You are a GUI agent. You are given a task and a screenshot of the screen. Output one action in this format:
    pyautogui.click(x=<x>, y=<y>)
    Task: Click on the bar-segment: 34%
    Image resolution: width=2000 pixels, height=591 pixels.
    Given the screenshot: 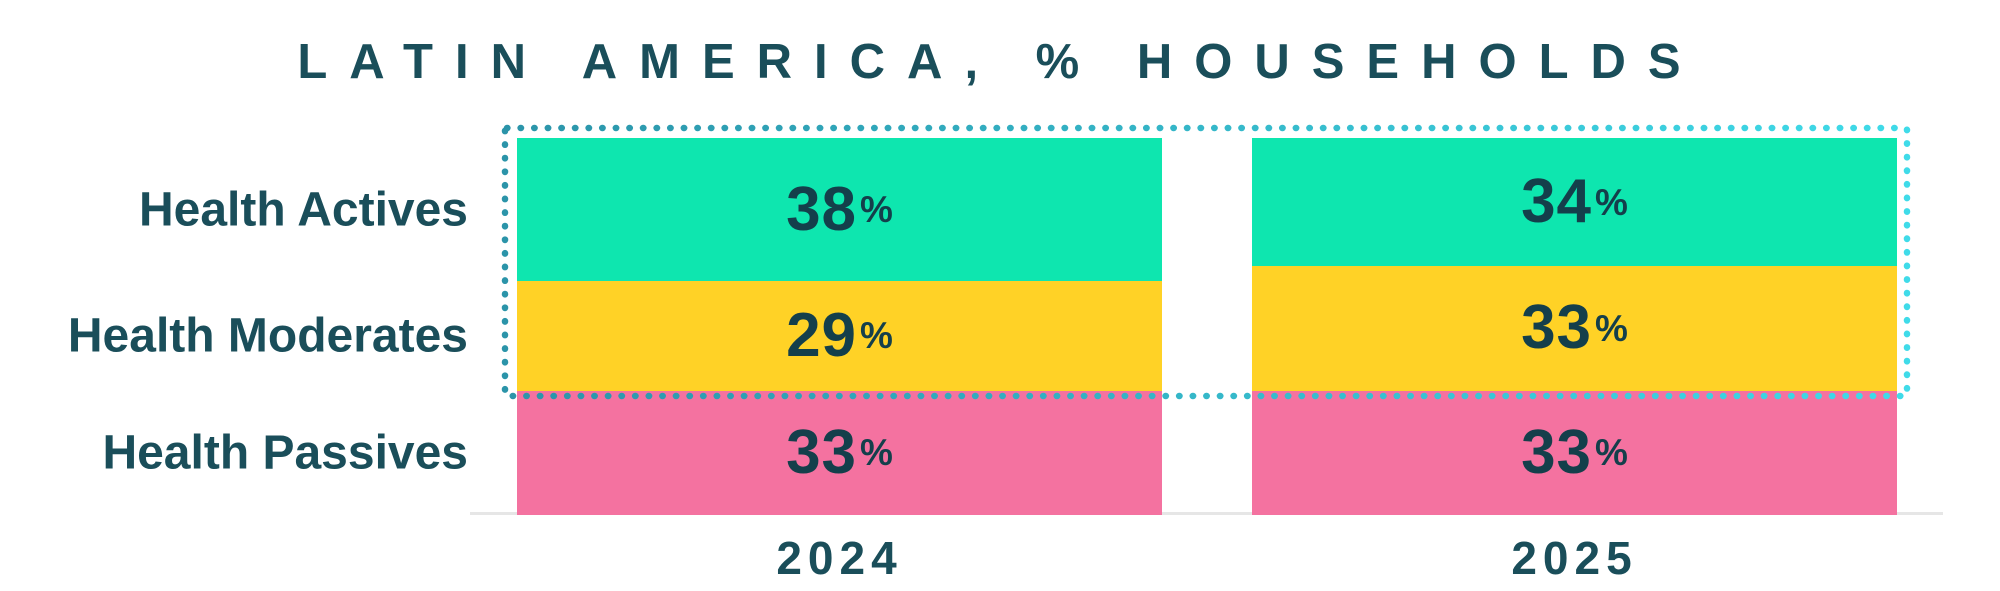 What is the action you would take?
    pyautogui.click(x=1574, y=202)
    